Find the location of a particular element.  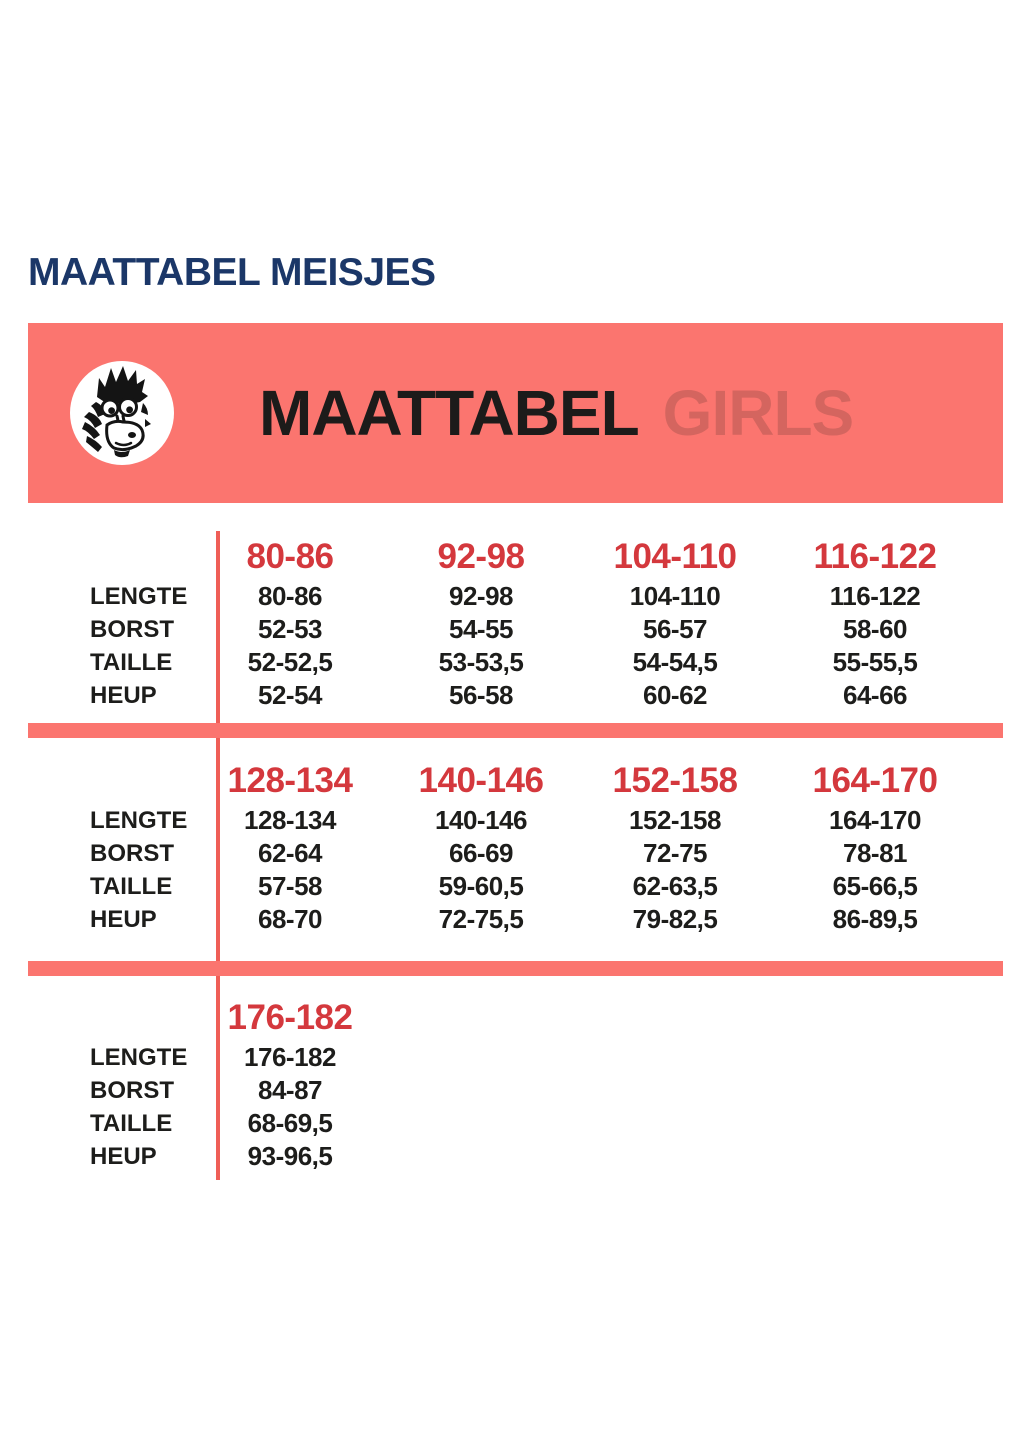

size-header: 140-146 is located at coordinates (481, 780).